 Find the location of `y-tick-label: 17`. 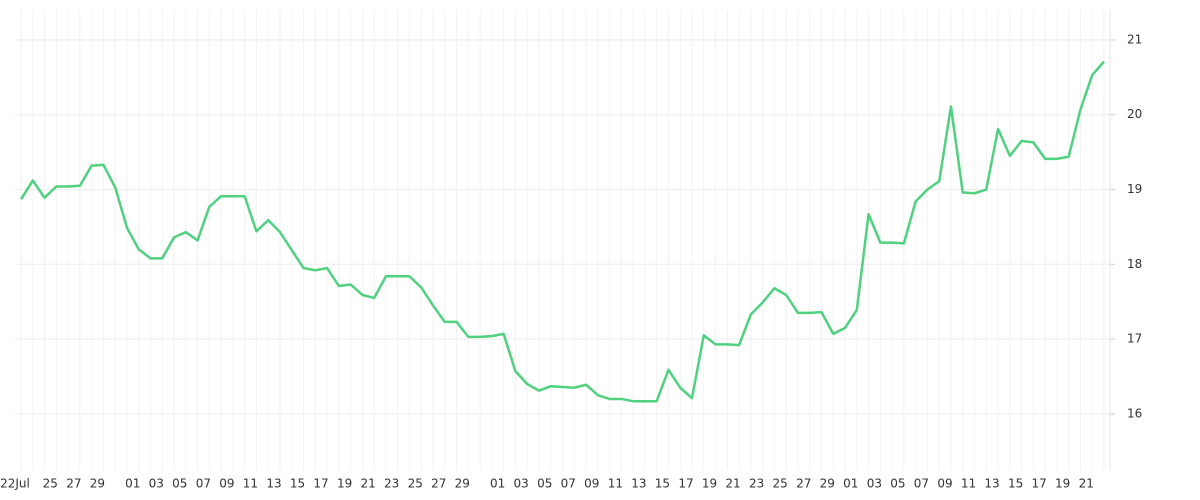

y-tick-label: 17 is located at coordinates (1134, 339).